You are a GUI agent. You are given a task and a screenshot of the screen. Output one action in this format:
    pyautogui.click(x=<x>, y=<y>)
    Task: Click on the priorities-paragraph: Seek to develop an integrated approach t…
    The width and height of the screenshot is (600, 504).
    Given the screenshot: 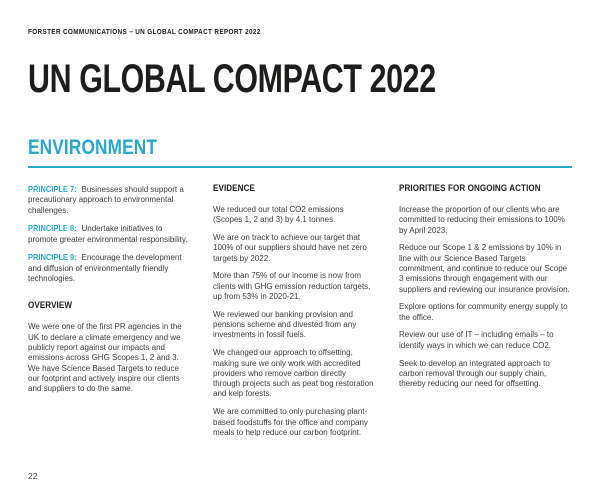 What is the action you would take?
    pyautogui.click(x=474, y=373)
    